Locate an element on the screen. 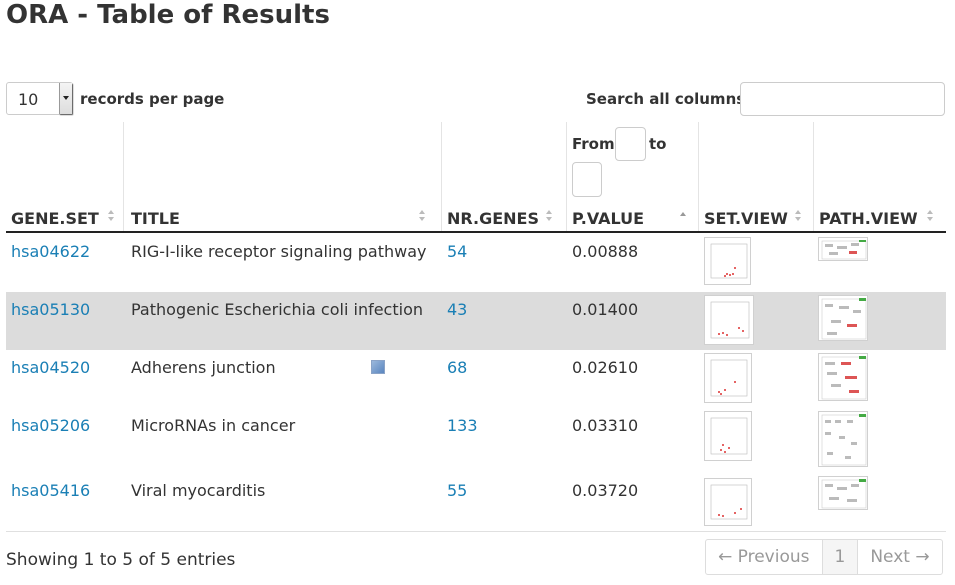 Image resolution: width=955 pixels, height=585 pixels. p-value-cell: 0.03720 is located at coordinates (605, 490).